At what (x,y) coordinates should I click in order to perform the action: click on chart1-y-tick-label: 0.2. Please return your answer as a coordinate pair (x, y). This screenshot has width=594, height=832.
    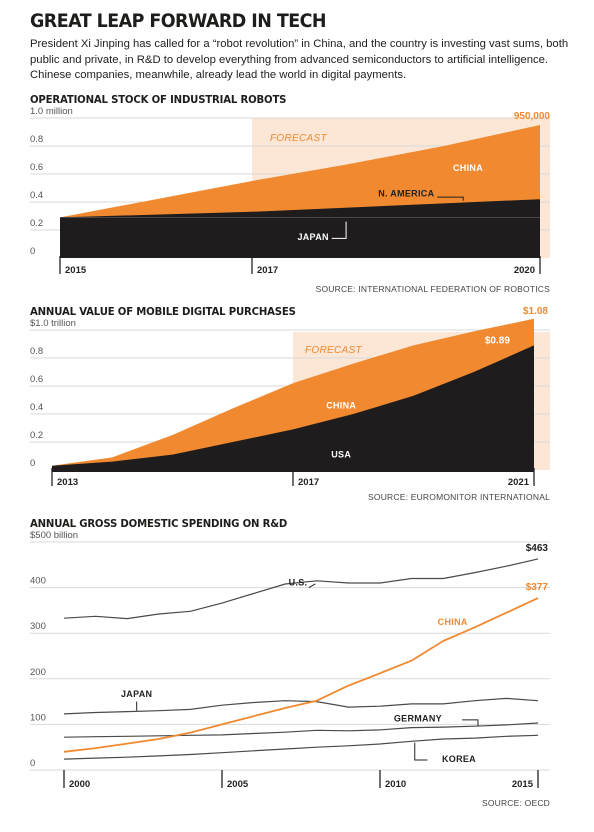
    Looking at the image, I should click on (36, 223).